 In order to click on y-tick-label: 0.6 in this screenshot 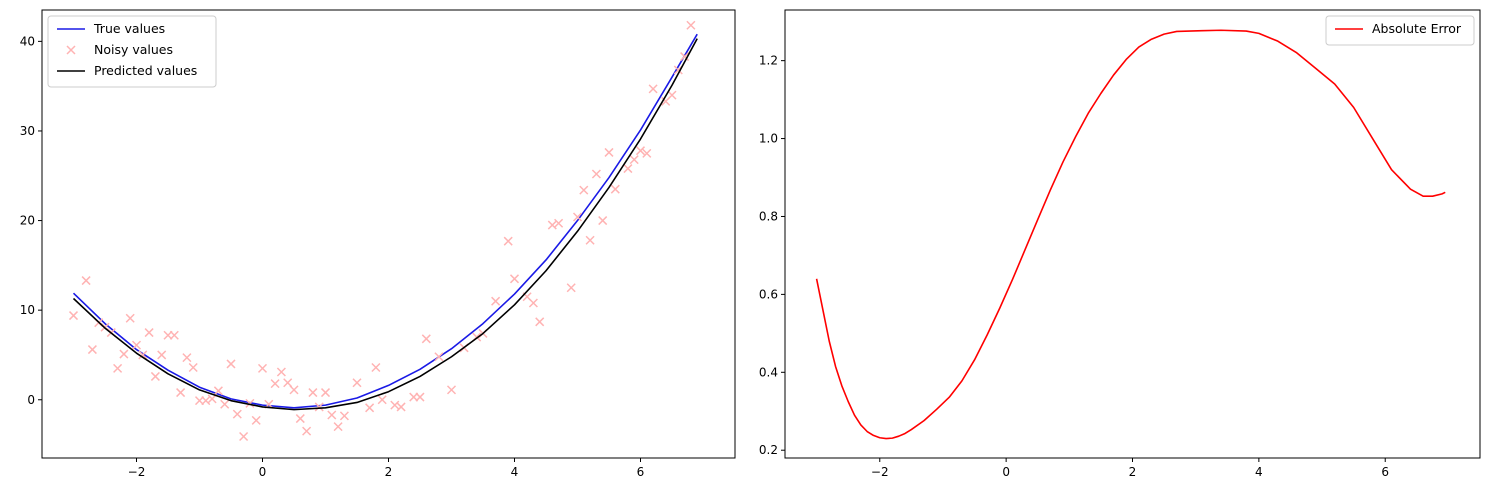, I will do `click(768, 294)`.